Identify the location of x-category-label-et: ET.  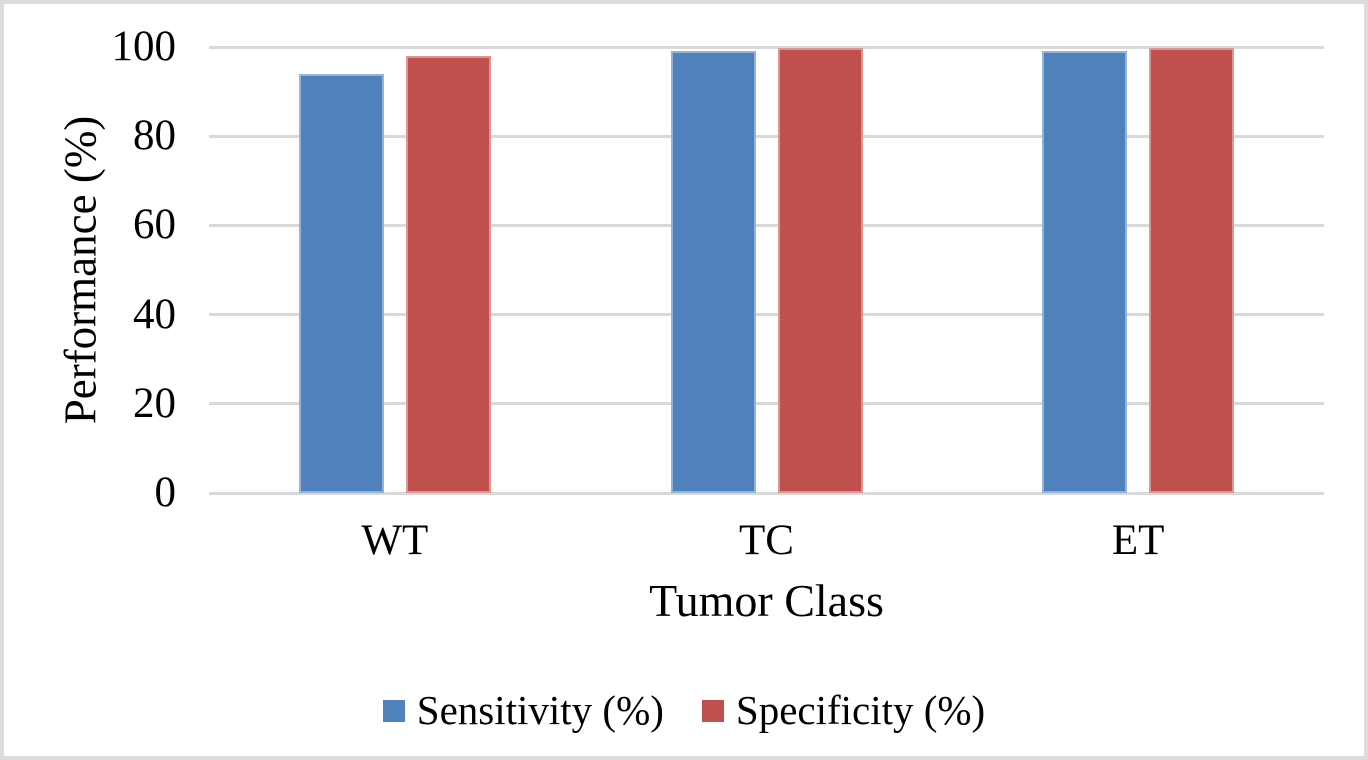
(1138, 540).